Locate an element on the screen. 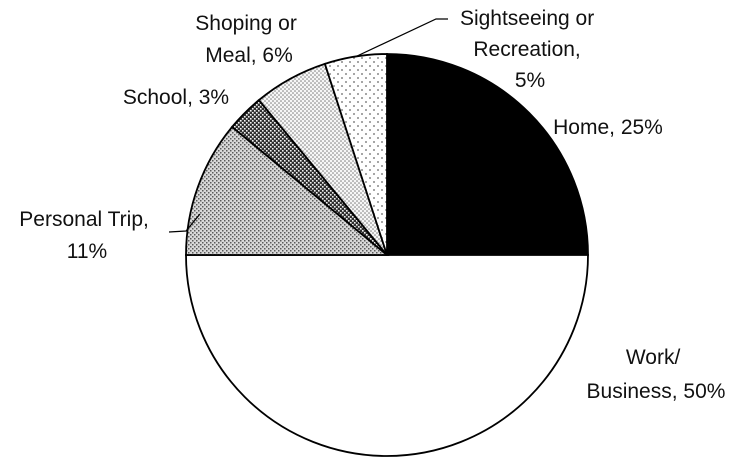 This screenshot has width=736, height=458. leader-line-personal-trip is located at coordinates (184, 223).